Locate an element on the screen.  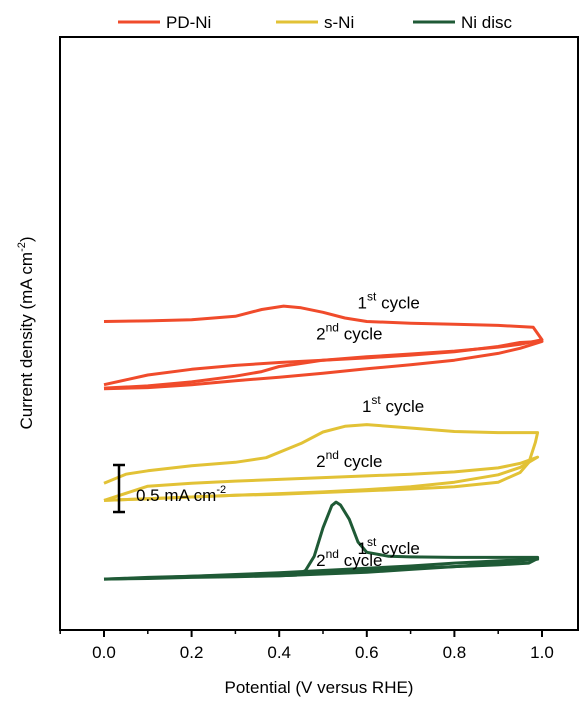
x-tick-label: 1.0 is located at coordinates (542, 652).